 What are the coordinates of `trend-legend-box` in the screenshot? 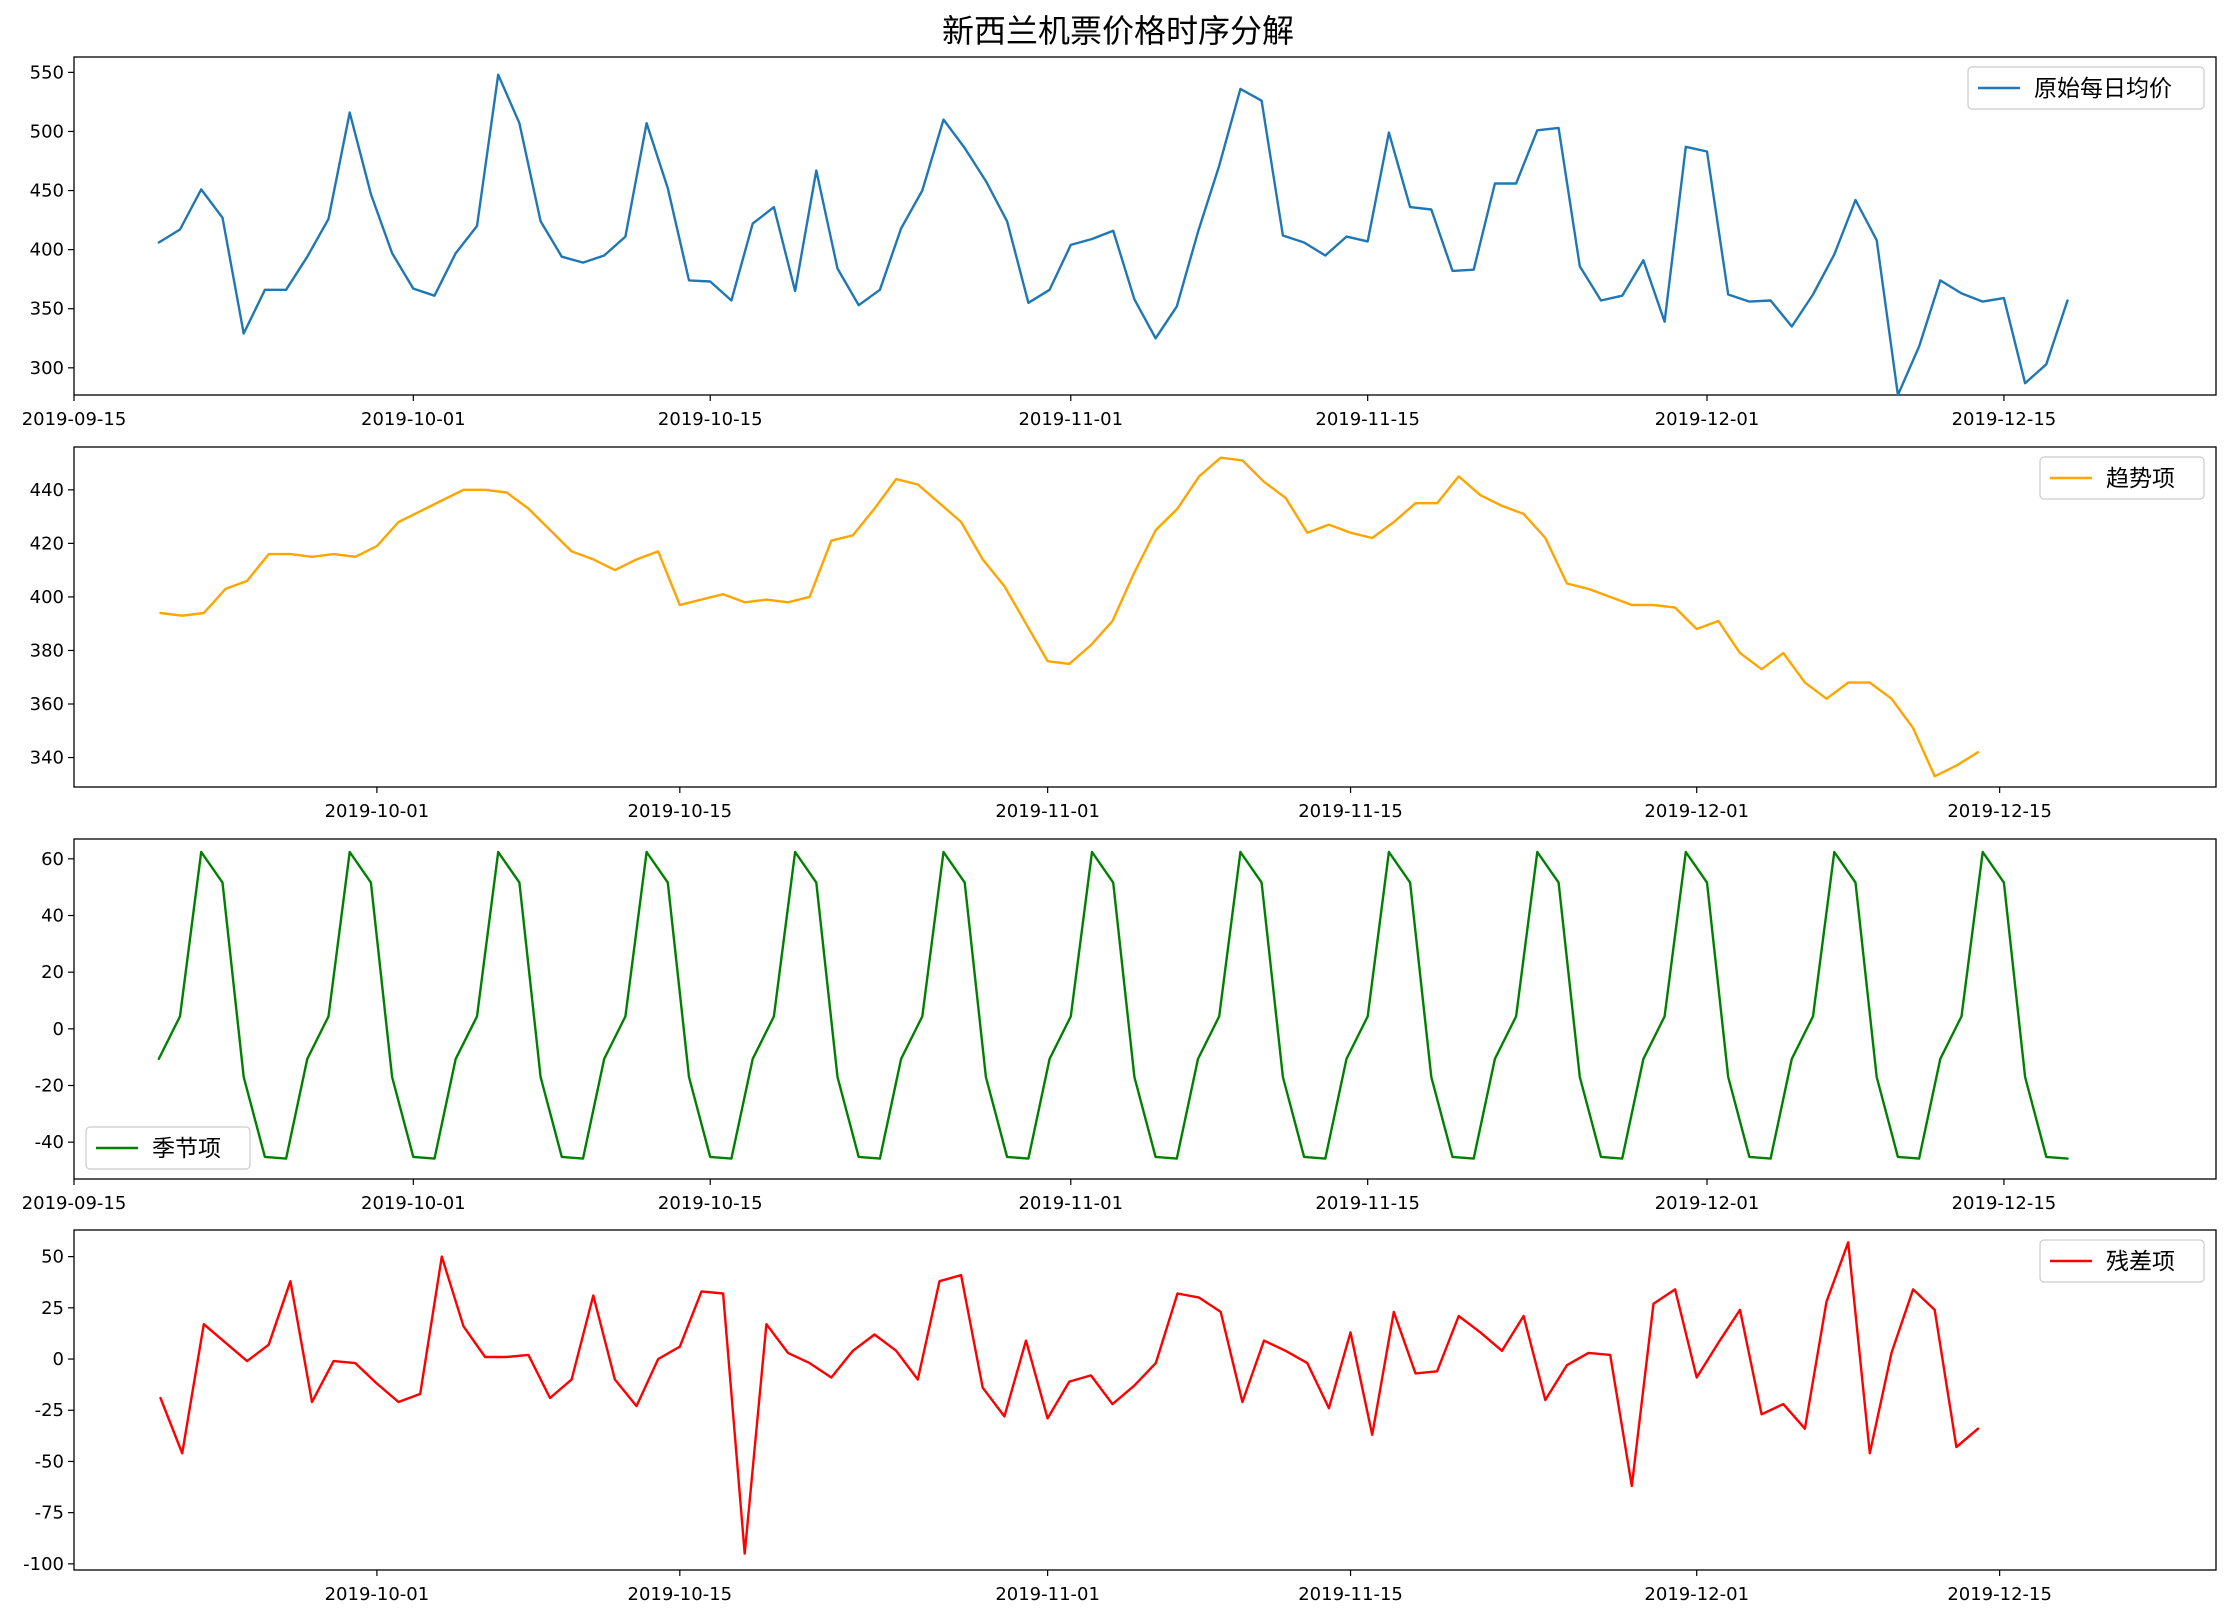 It's located at (2122, 478).